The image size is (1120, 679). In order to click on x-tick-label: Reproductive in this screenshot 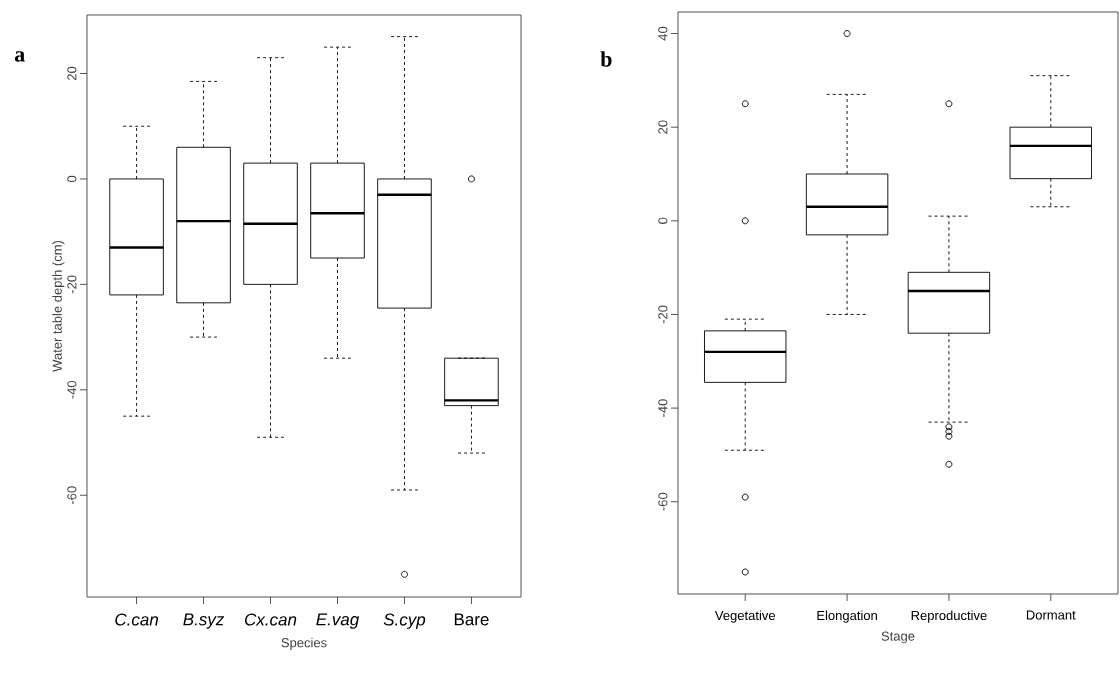, I will do `click(949, 616)`.